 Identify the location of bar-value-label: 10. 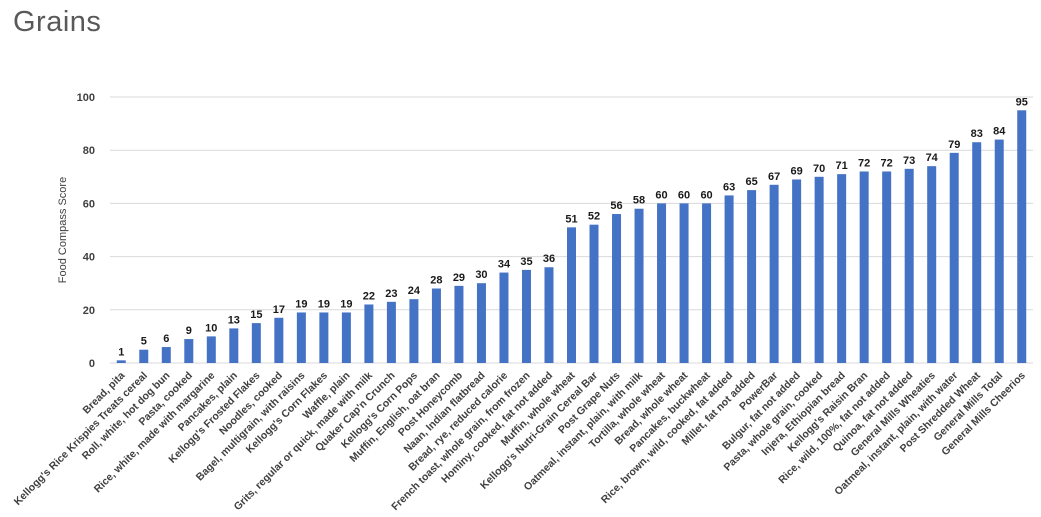
(211, 328).